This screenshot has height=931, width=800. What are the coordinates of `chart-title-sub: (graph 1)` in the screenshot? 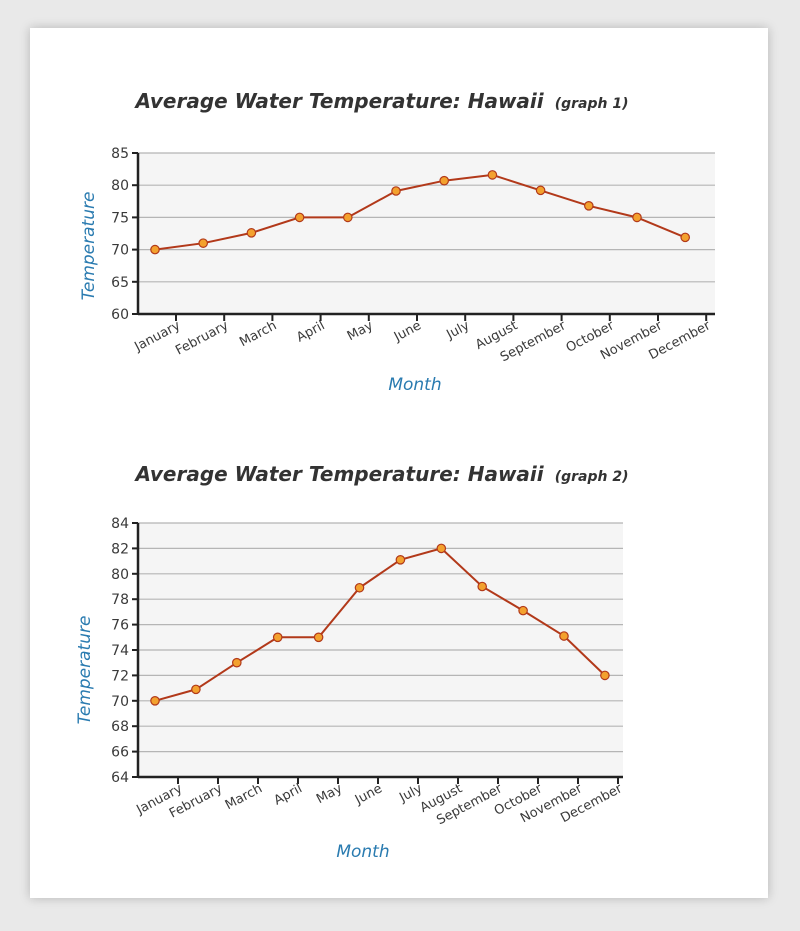 It's located at (592, 104).